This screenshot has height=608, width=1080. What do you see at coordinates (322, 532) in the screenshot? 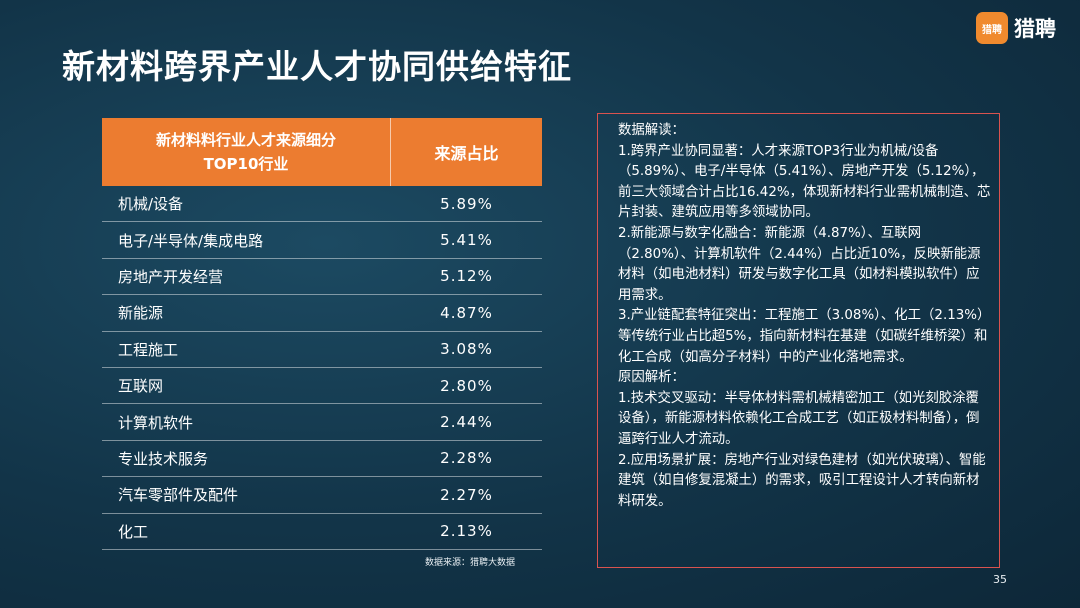
I see `table-row: 化工 2.13%` at bounding box center [322, 532].